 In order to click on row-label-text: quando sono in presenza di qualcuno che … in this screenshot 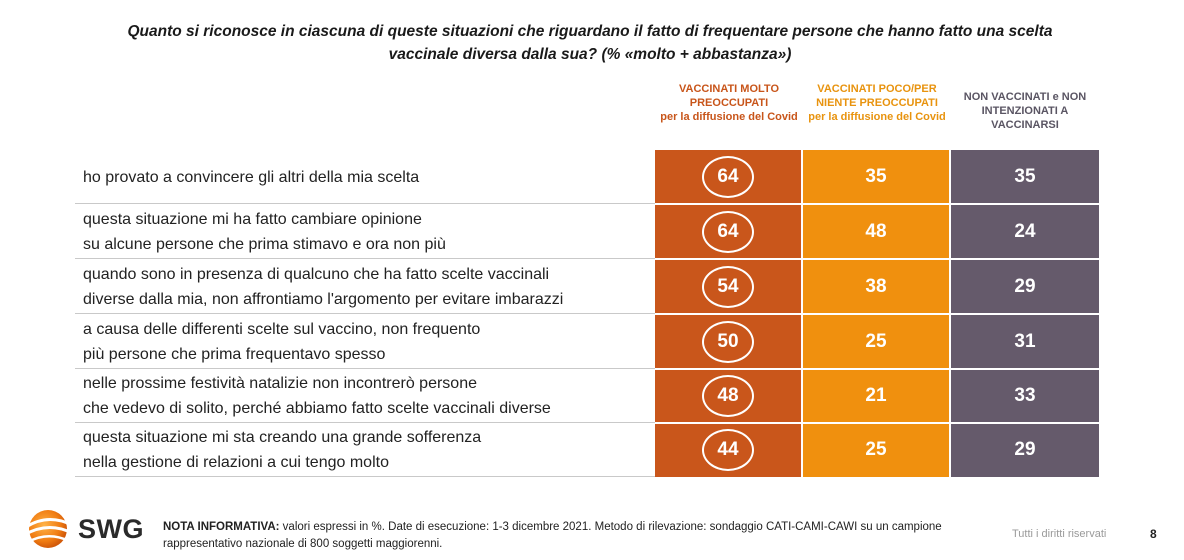, I will do `click(323, 287)`.